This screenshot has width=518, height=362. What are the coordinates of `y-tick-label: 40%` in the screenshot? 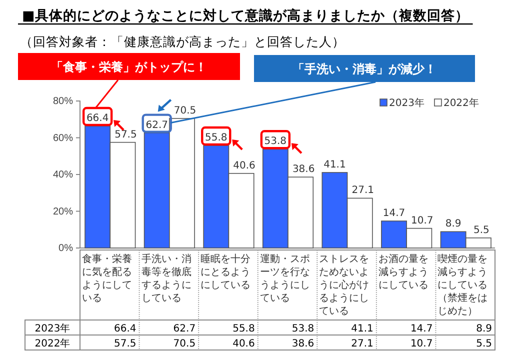 It's located at (63, 175).